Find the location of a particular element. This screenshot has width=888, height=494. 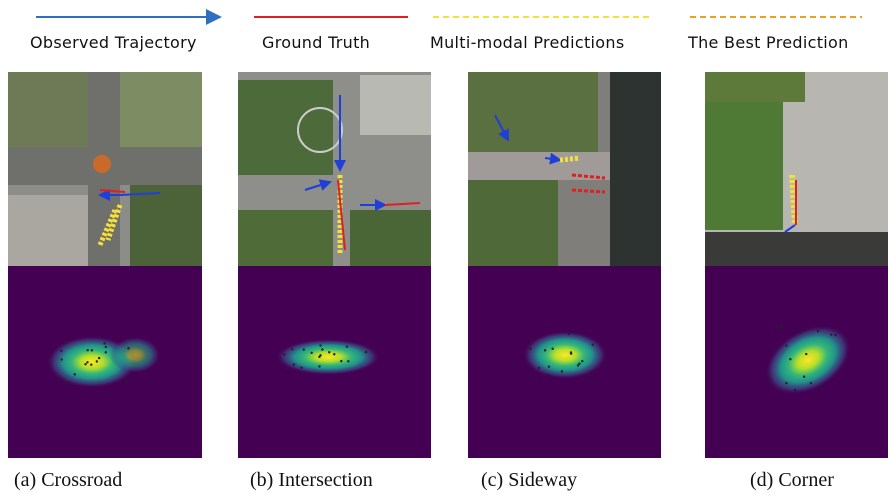

caption: (b) Intersection is located at coordinates (311, 480).